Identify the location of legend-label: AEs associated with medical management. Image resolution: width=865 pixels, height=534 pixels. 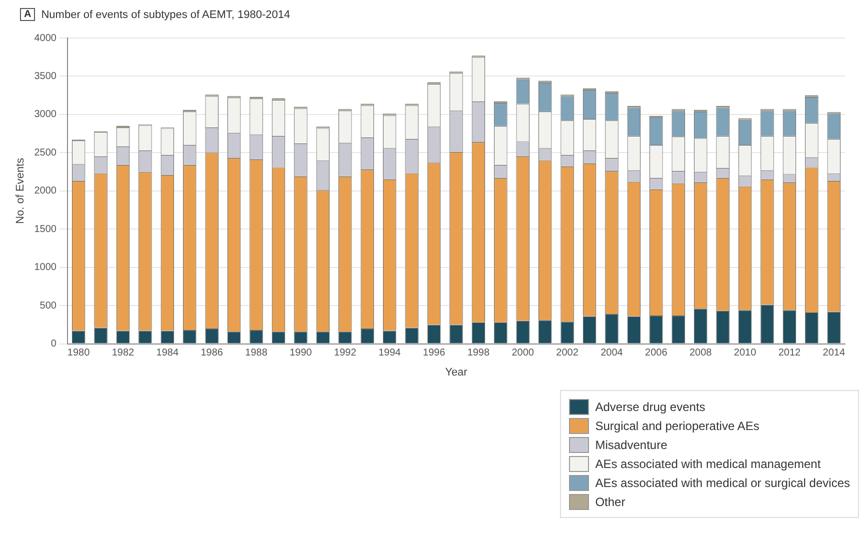
(708, 463).